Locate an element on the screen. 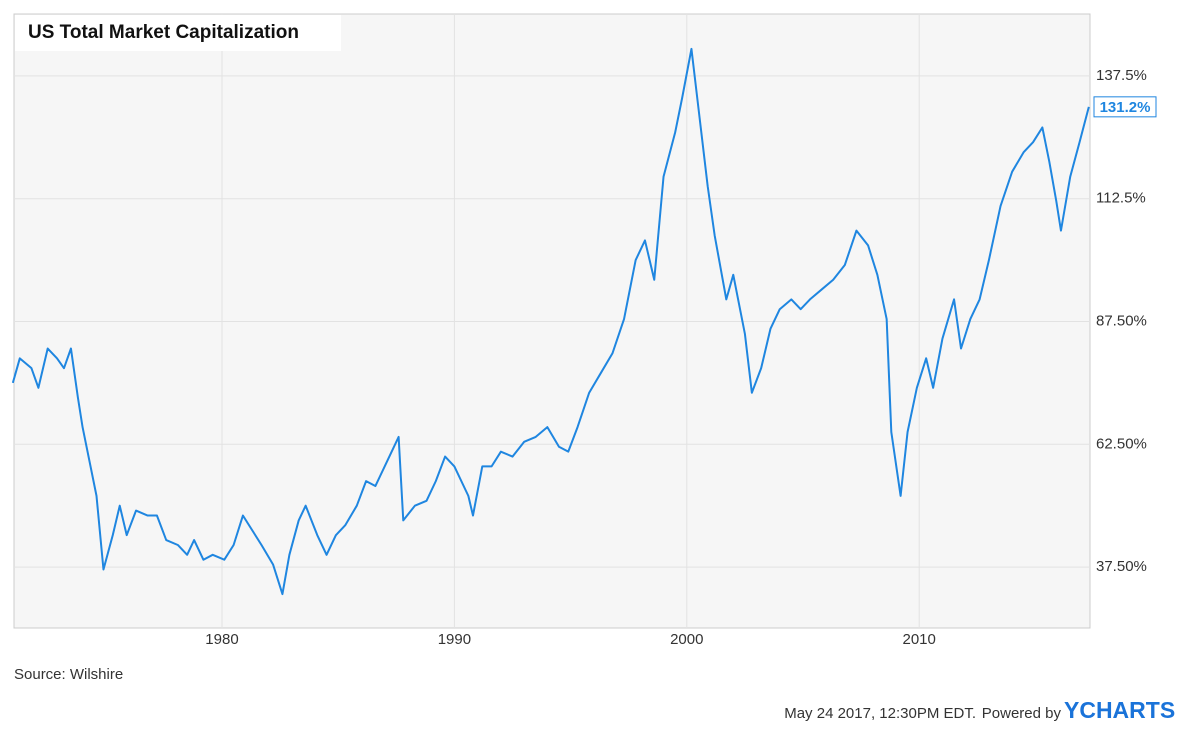 This screenshot has width=1200, height=731. y-tick-label: 62.50% is located at coordinates (1121, 443).